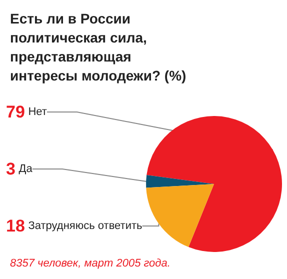 Image resolution: width=287 pixels, height=279 pixels. What do you see at coordinates (11, 169) in the screenshot?
I see `data-label: 3` at bounding box center [11, 169].